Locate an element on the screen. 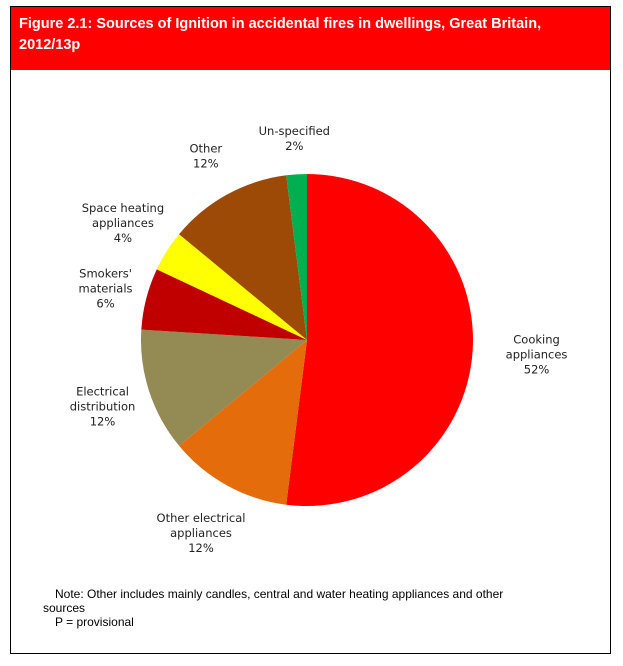  slice-label: Smokers' materials 6% is located at coordinates (106, 288).